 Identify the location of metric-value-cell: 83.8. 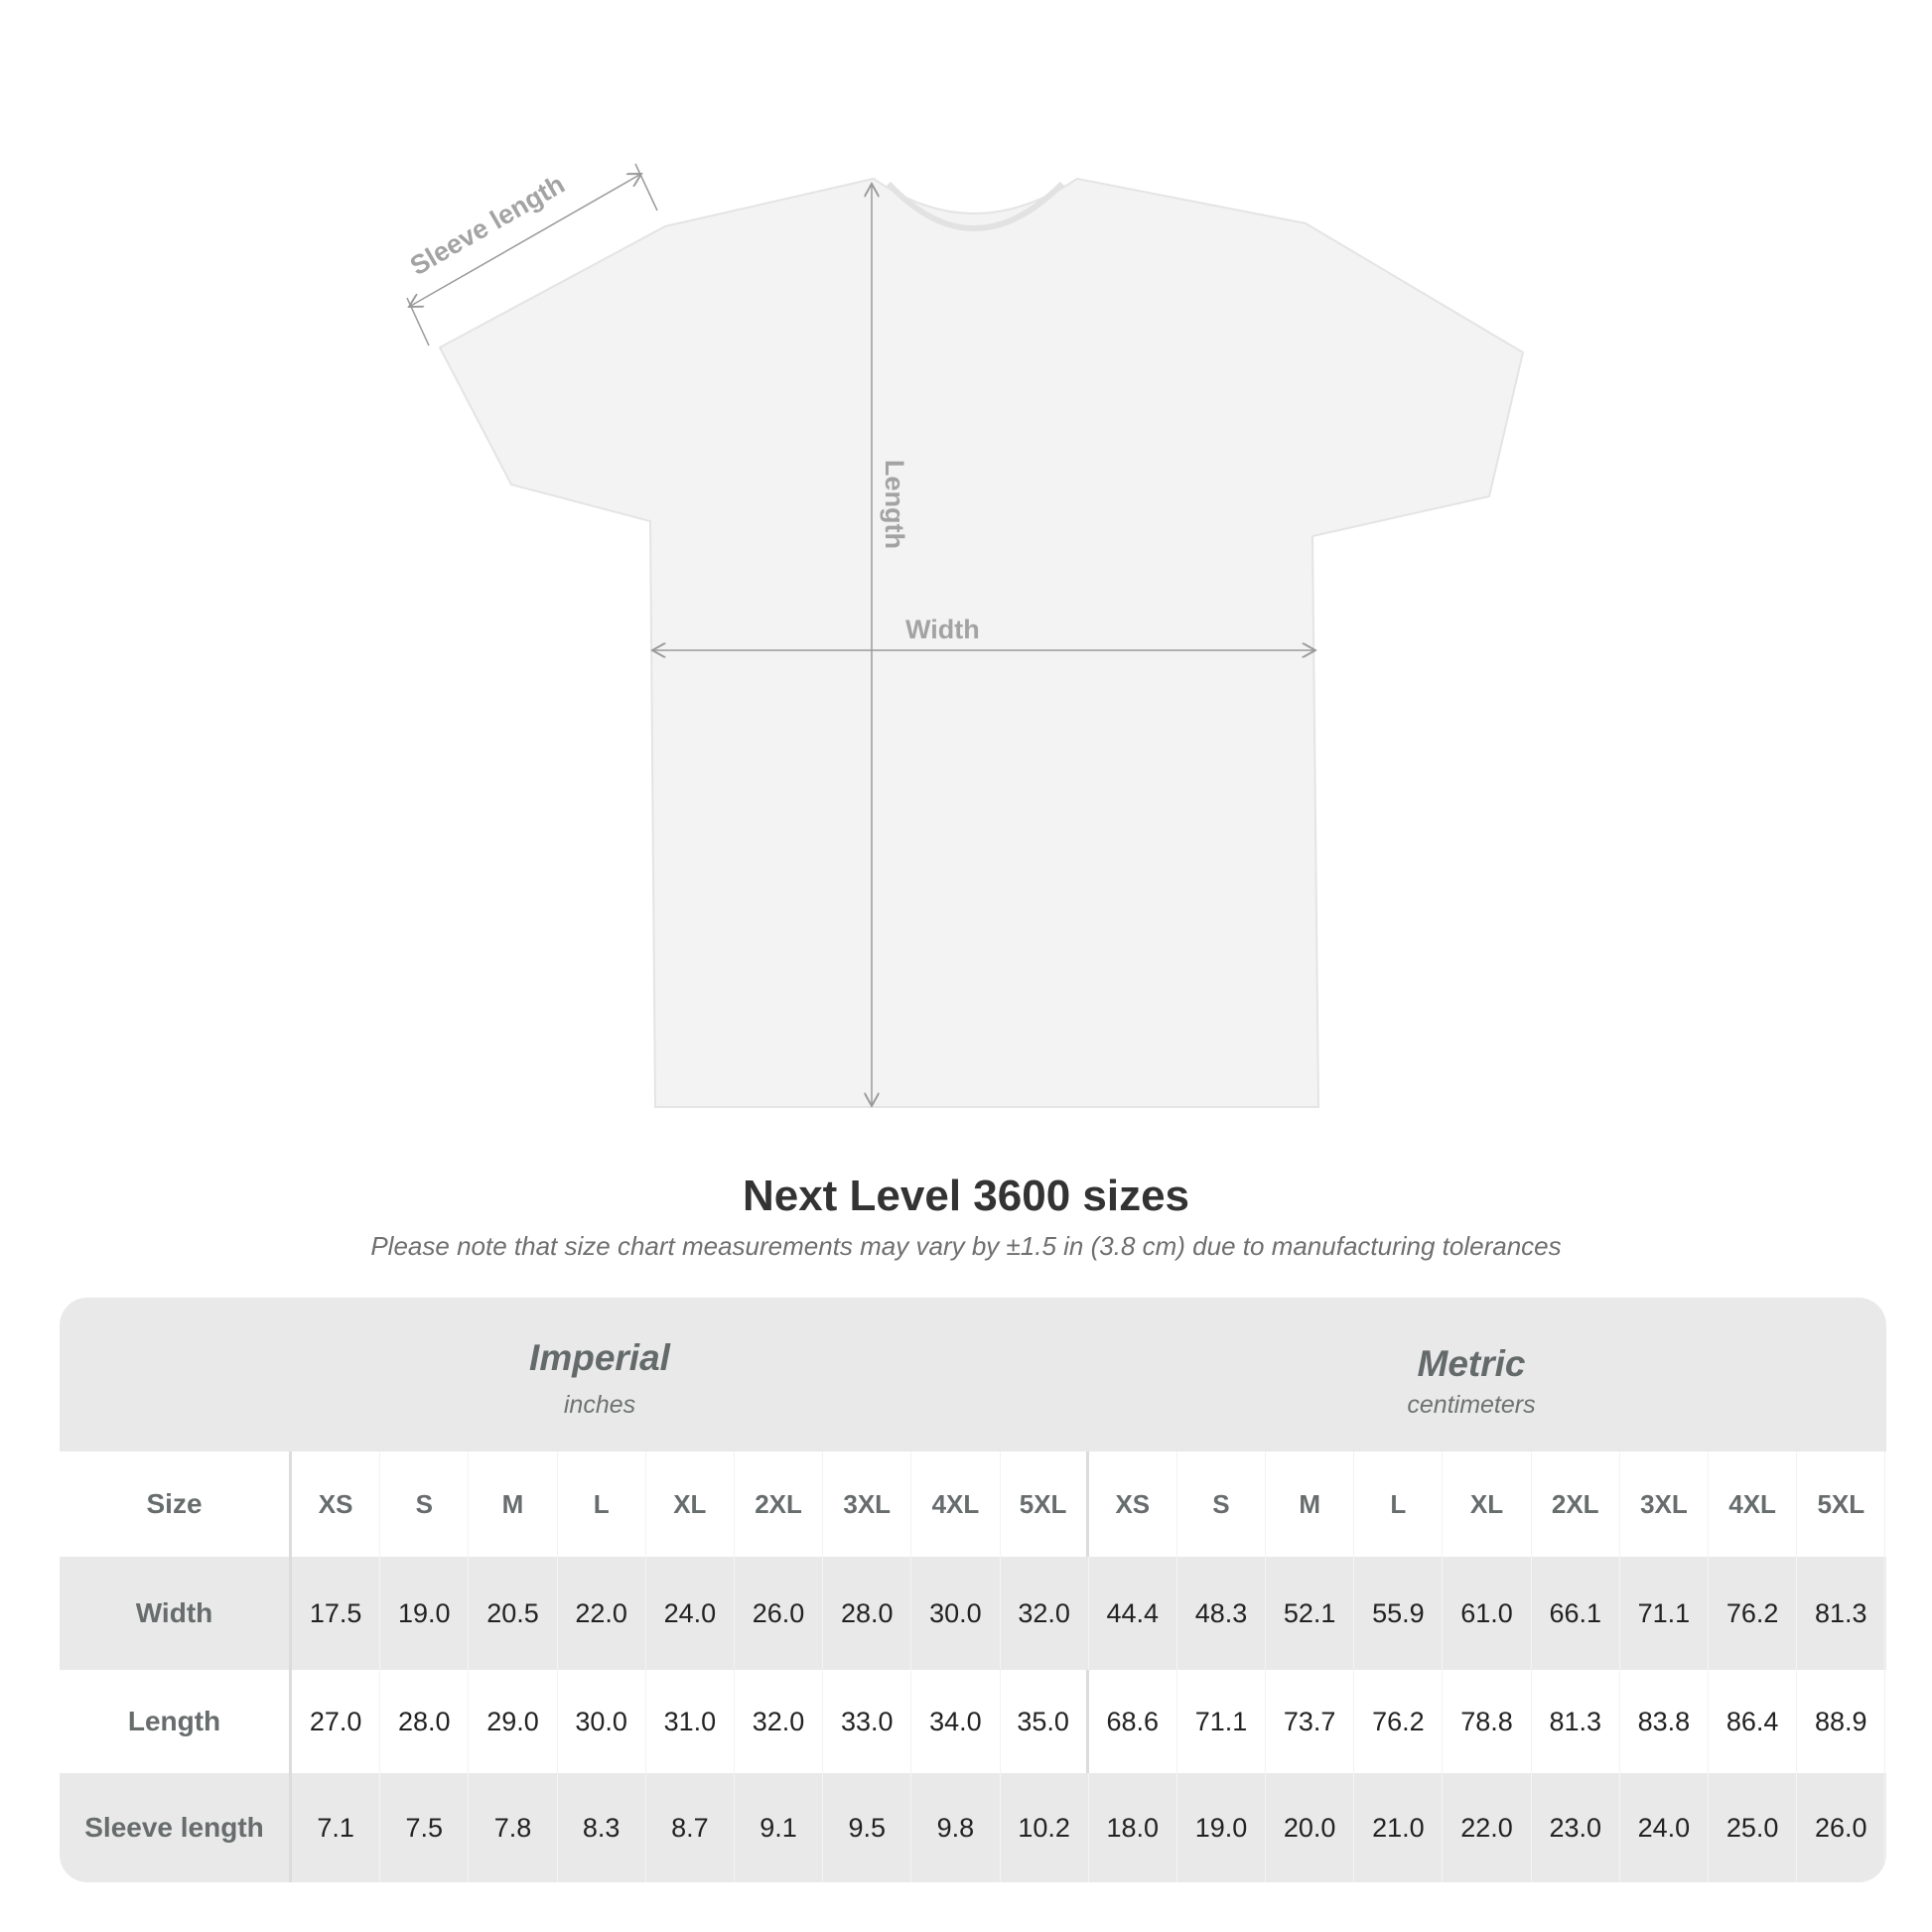
(1664, 1722).